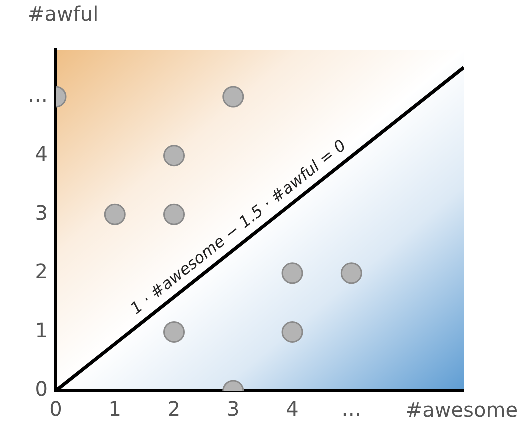  Describe the element at coordinates (41, 389) in the screenshot. I see `y-tick-label: 0` at that location.